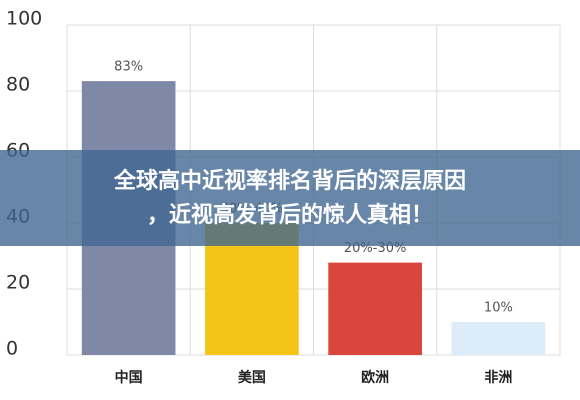 The width and height of the screenshot is (580, 400). I want to click on banner-line: 全球高中近视率排名背后的深层原因, so click(289, 181).